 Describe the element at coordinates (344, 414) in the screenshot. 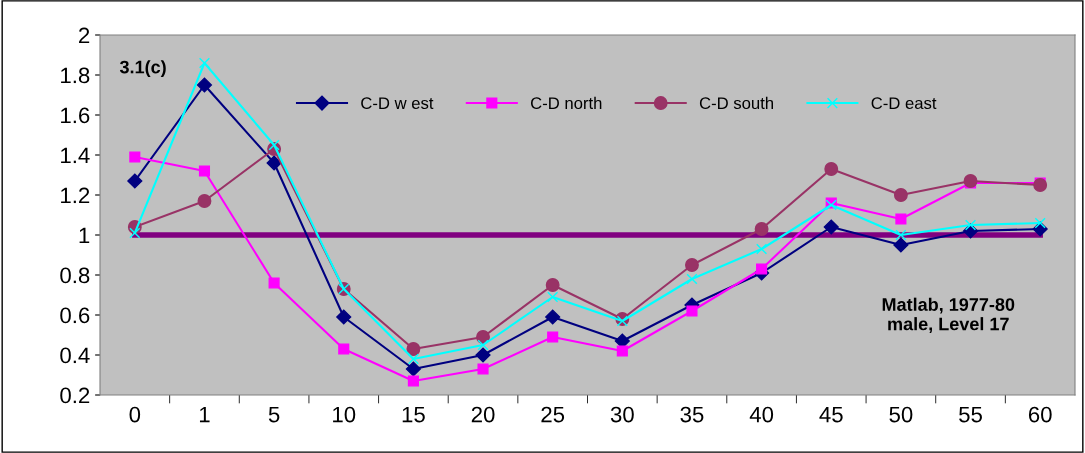

I see `x-tick-label: 10` at that location.